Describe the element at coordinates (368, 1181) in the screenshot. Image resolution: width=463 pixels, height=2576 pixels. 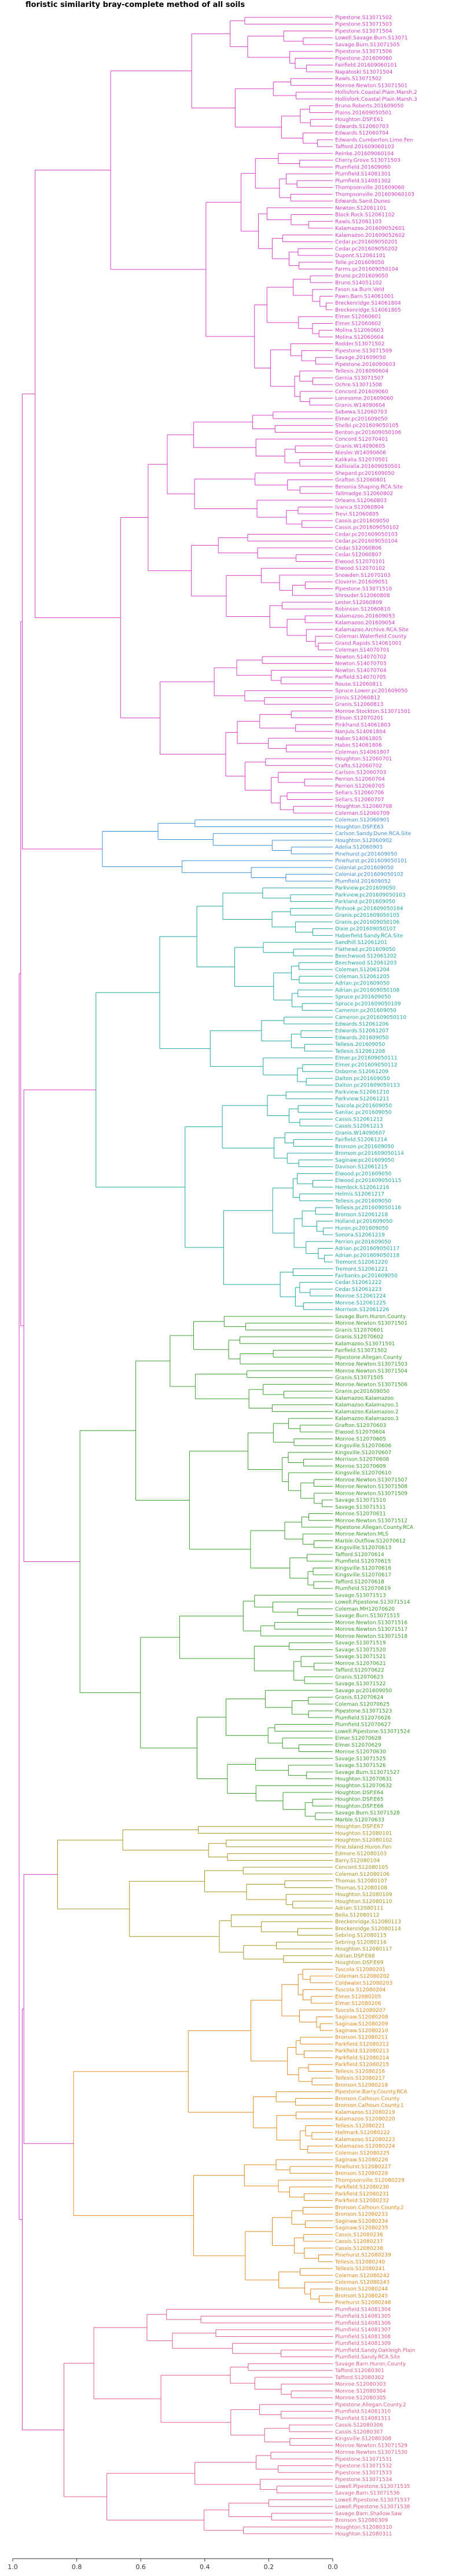
I see `leaf-label: Elwood.pc201609050115` at that location.